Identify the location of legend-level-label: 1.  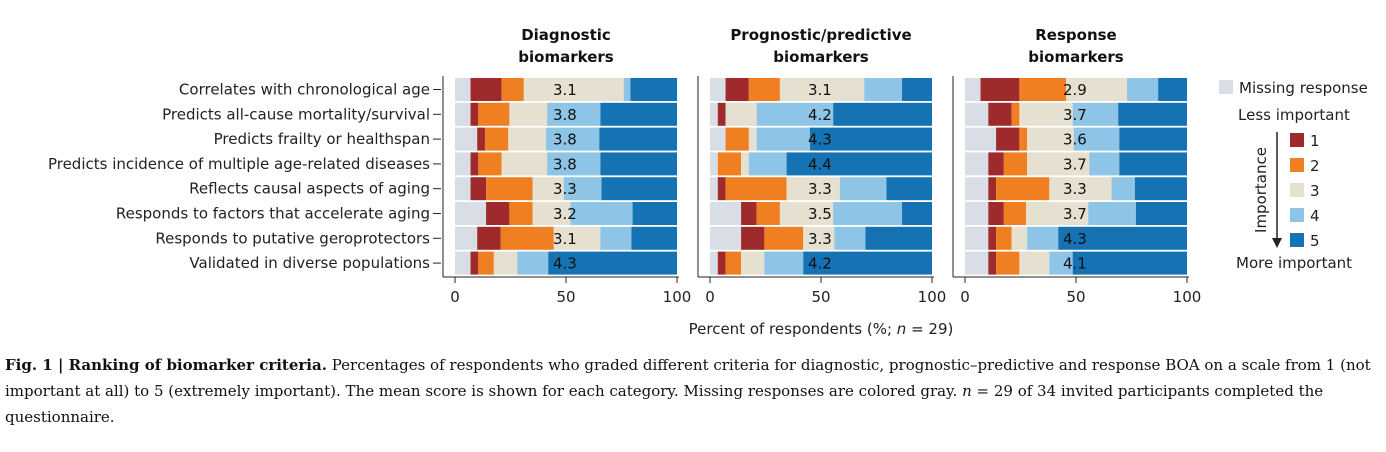
(1315, 141).